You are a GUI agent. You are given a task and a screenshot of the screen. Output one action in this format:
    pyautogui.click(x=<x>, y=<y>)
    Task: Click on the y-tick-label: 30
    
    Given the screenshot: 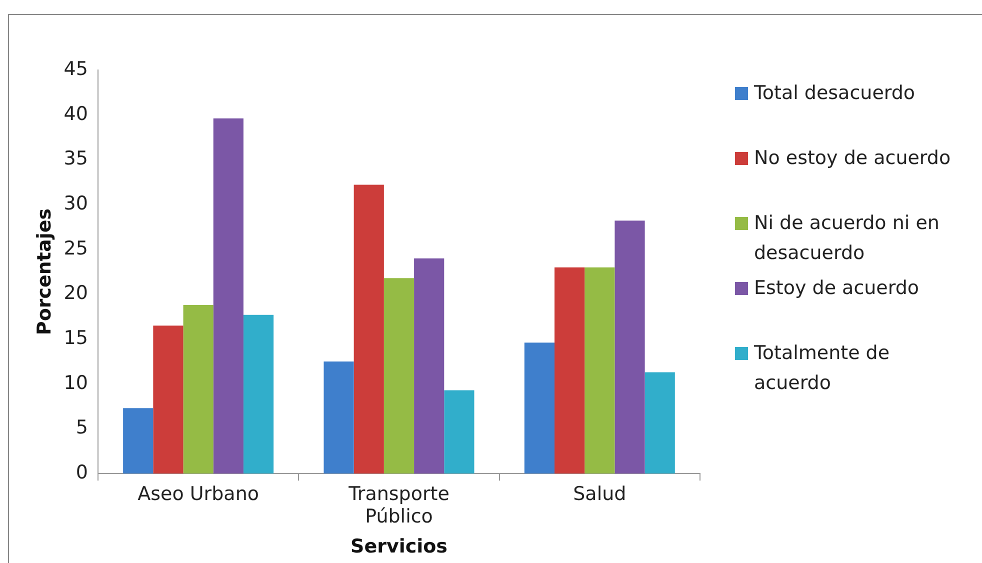 What is the action you would take?
    pyautogui.click(x=76, y=203)
    